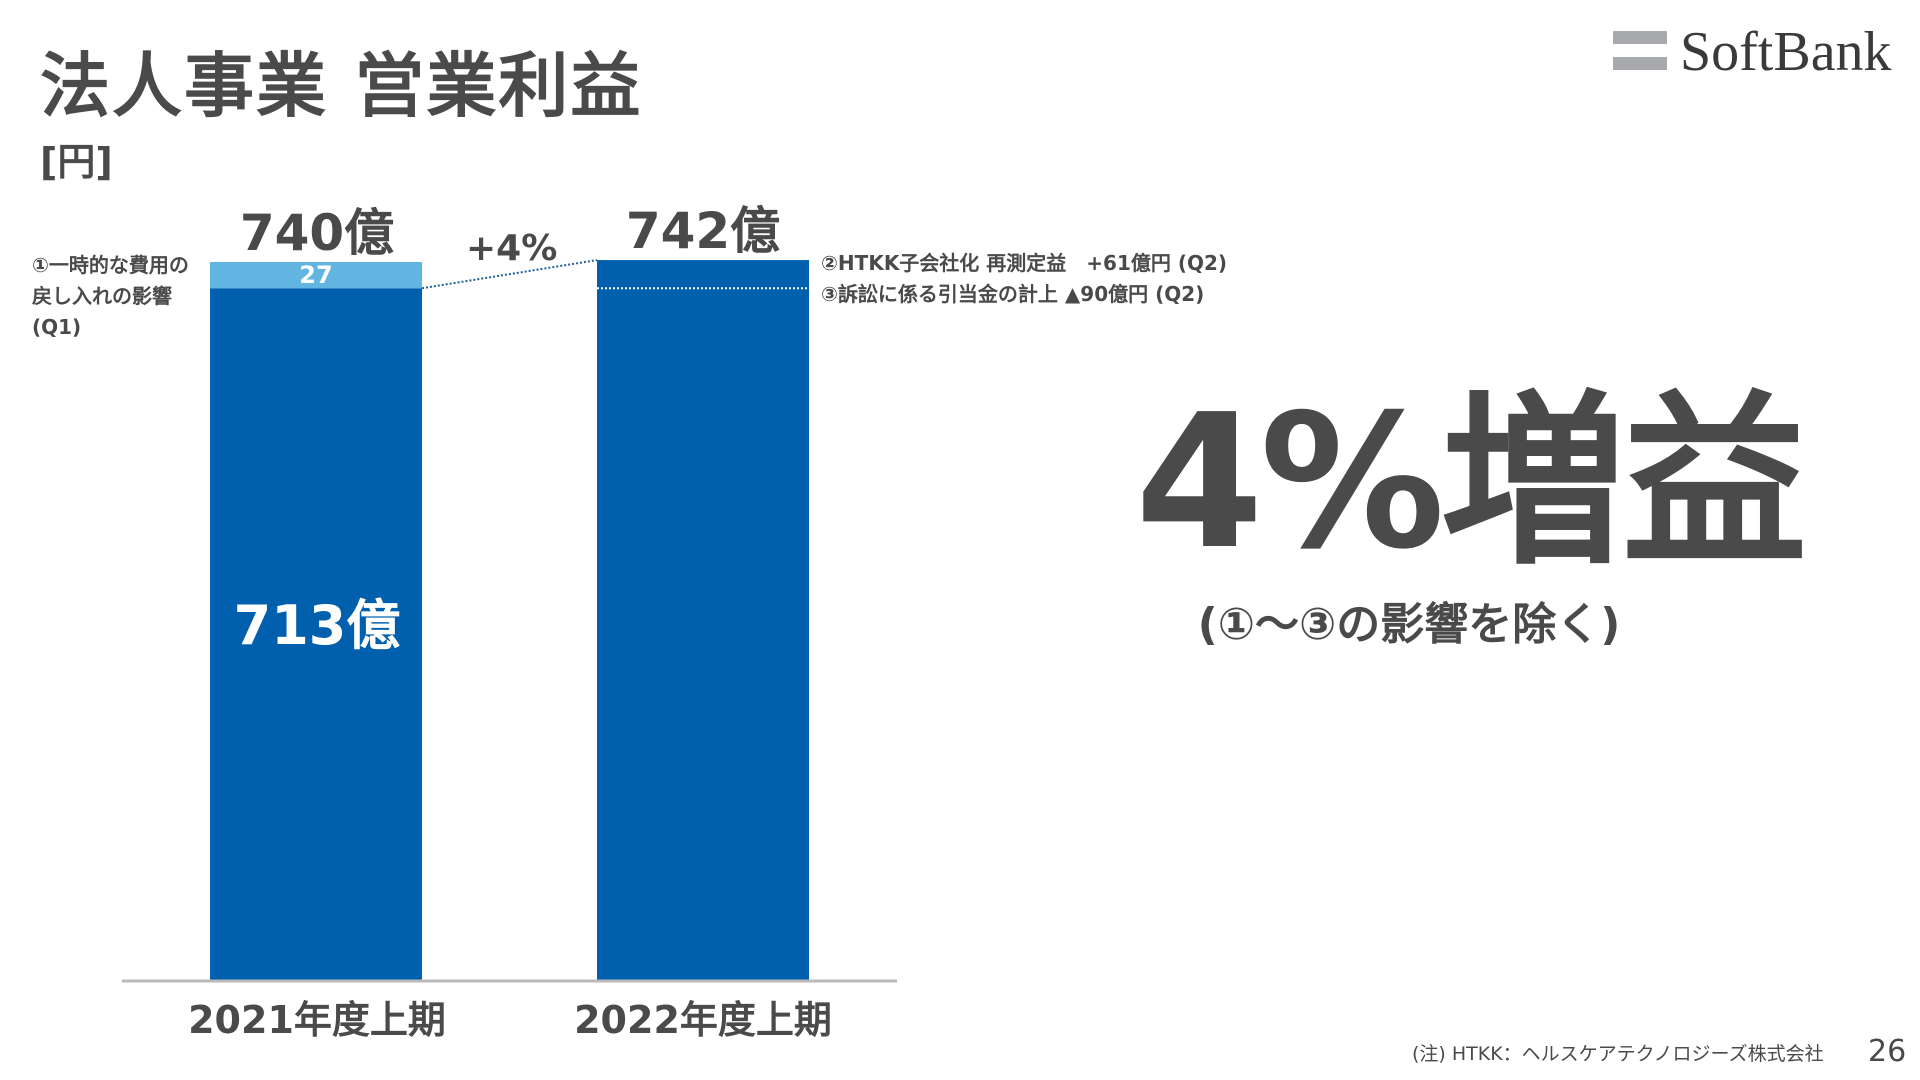  What do you see at coordinates (509, 274) in the screenshot?
I see `growth-connector-line` at bounding box center [509, 274].